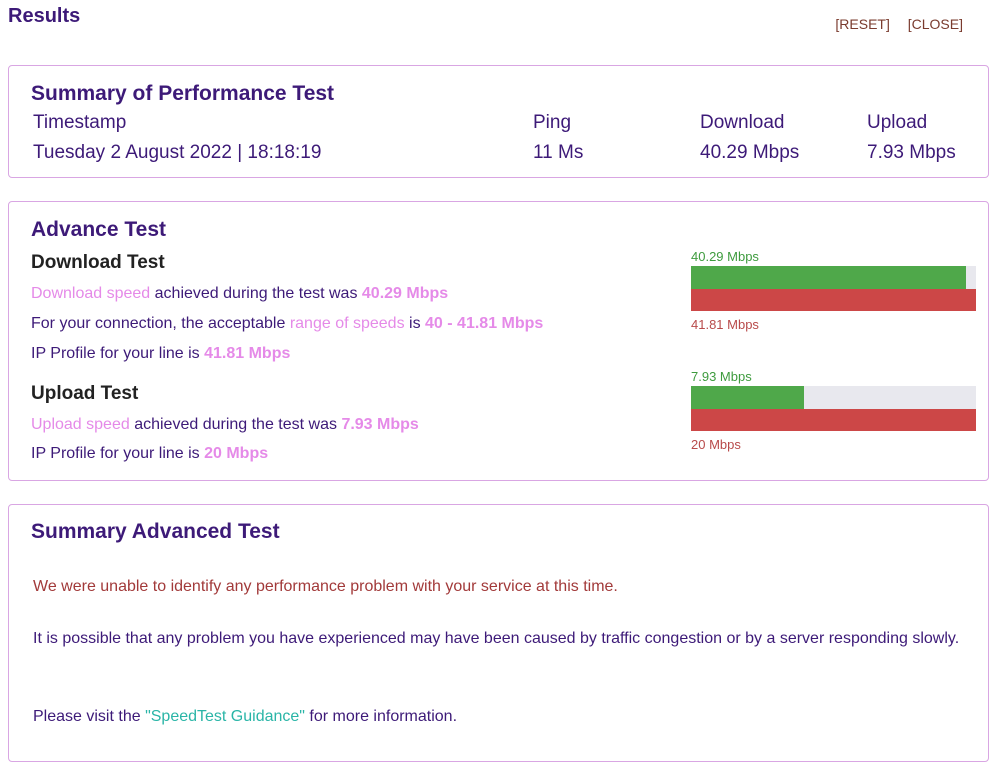  I want to click on download-profile-line: IP Profile for your line is 41.81 Mbps, so click(160, 354).